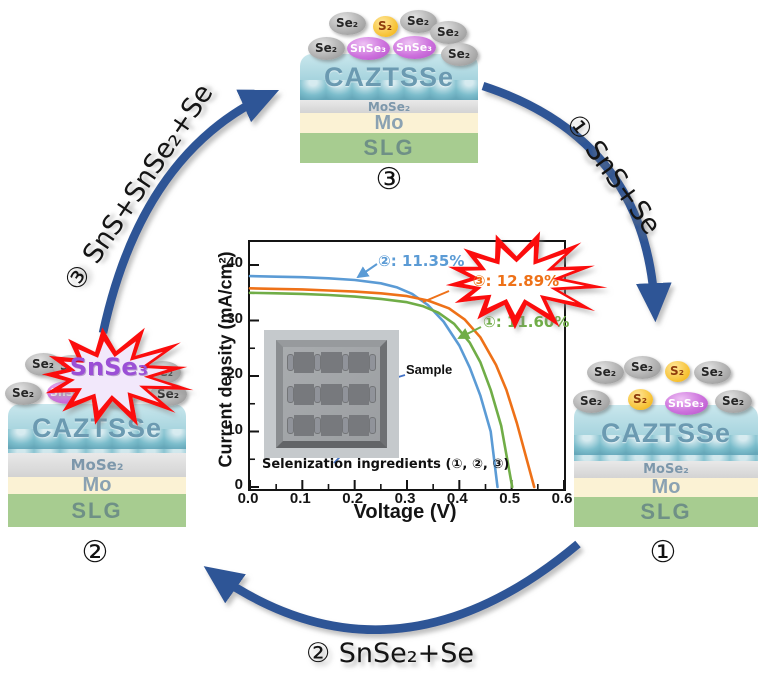 This screenshot has height=691, width=758. I want to click on starburst-left, so click(117, 376).